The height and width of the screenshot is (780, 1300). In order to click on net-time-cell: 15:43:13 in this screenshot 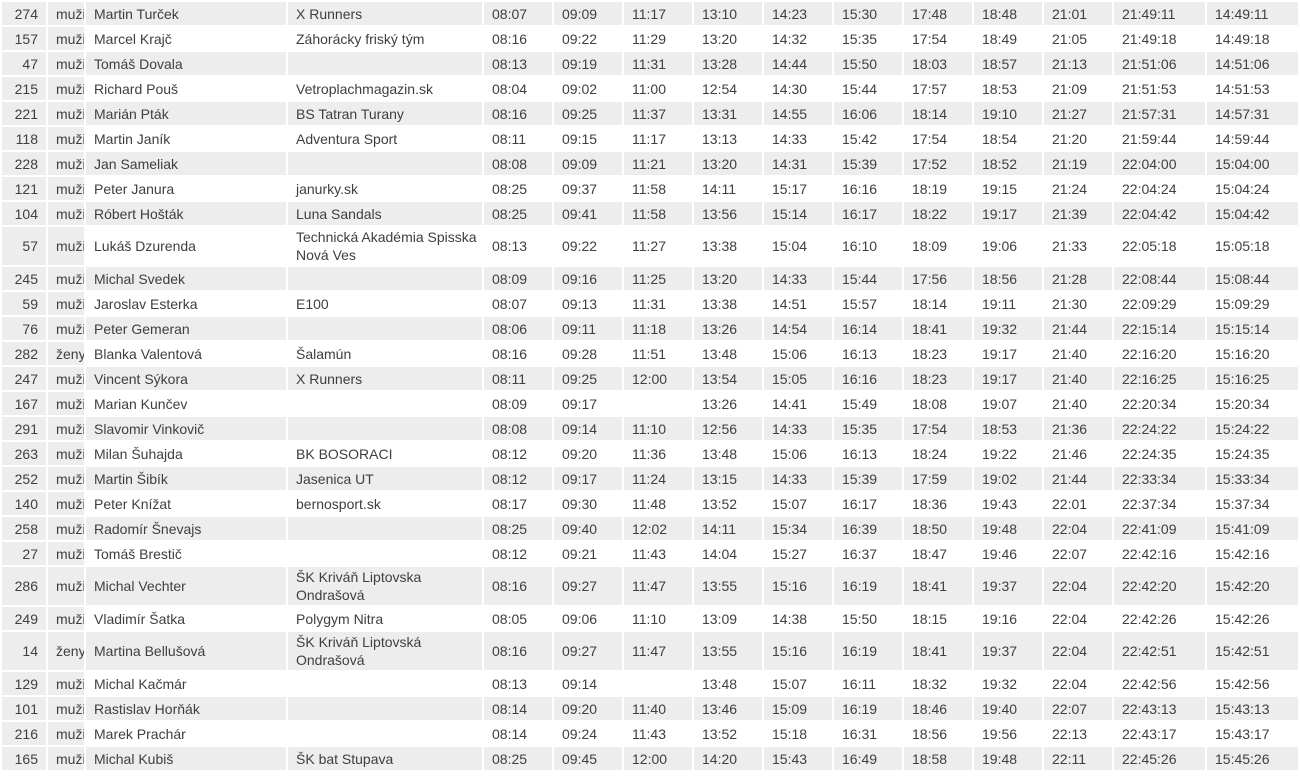, I will do `click(1252, 708)`.